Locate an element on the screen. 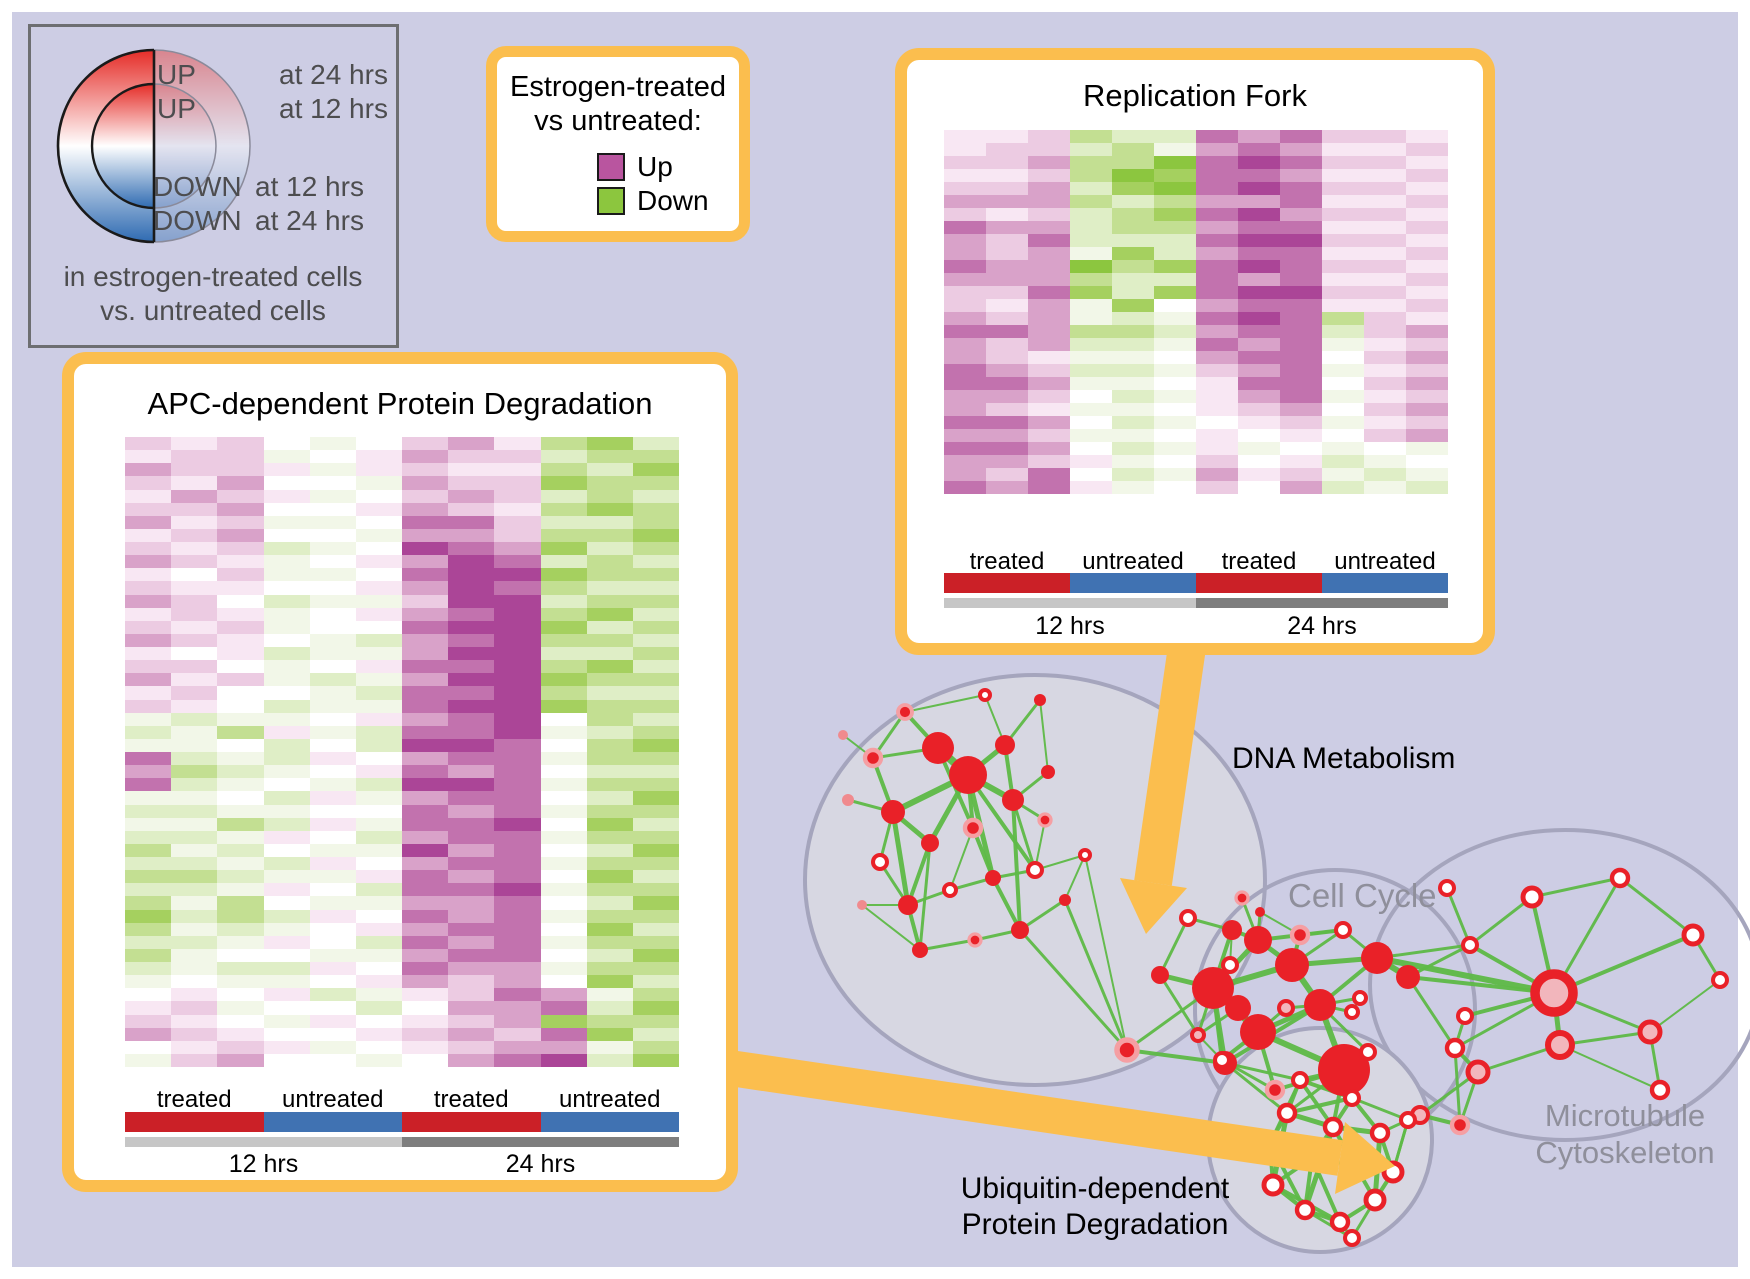  estrogen-legend-box: Estrogen-treated vs untreated: Up Down is located at coordinates (618, 144).